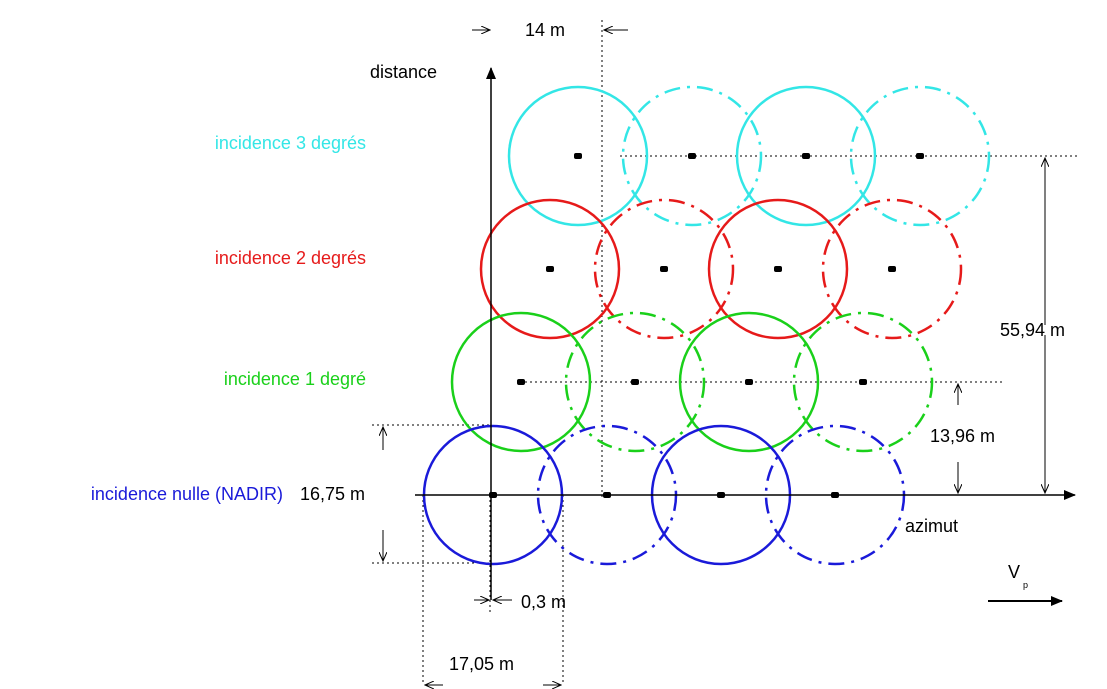 The height and width of the screenshot is (689, 1107). What do you see at coordinates (1032, 330) in the screenshot?
I see `dim-total-range: 55,94 m` at bounding box center [1032, 330].